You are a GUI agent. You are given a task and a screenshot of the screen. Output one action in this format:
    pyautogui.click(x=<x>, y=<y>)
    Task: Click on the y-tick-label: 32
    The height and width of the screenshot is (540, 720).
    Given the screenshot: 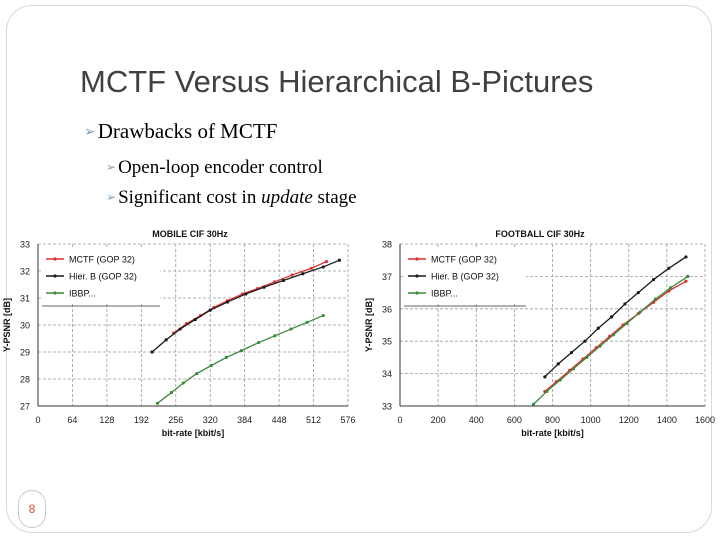 What is the action you would take?
    pyautogui.click(x=25, y=272)
    